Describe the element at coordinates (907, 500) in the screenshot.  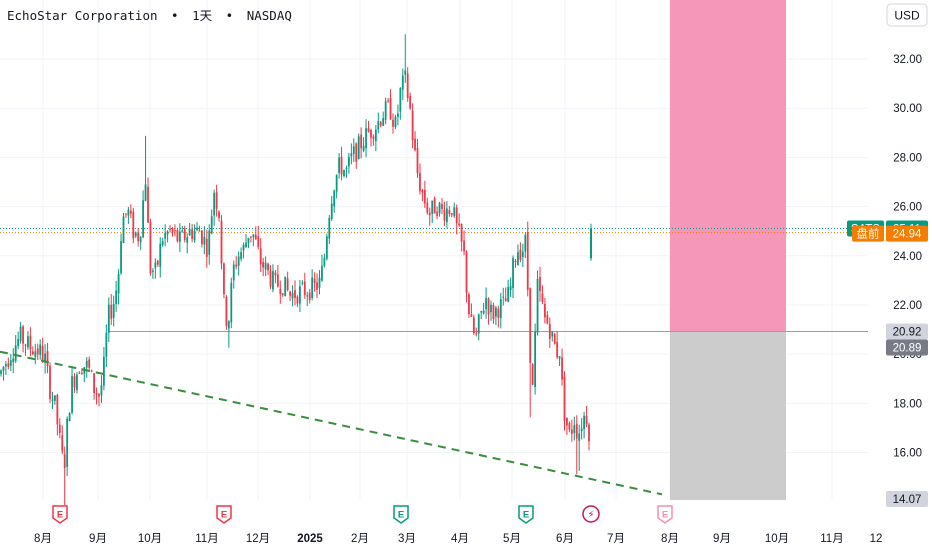
I see `zone-bottom-price-tag-text: 14.07` at that location.